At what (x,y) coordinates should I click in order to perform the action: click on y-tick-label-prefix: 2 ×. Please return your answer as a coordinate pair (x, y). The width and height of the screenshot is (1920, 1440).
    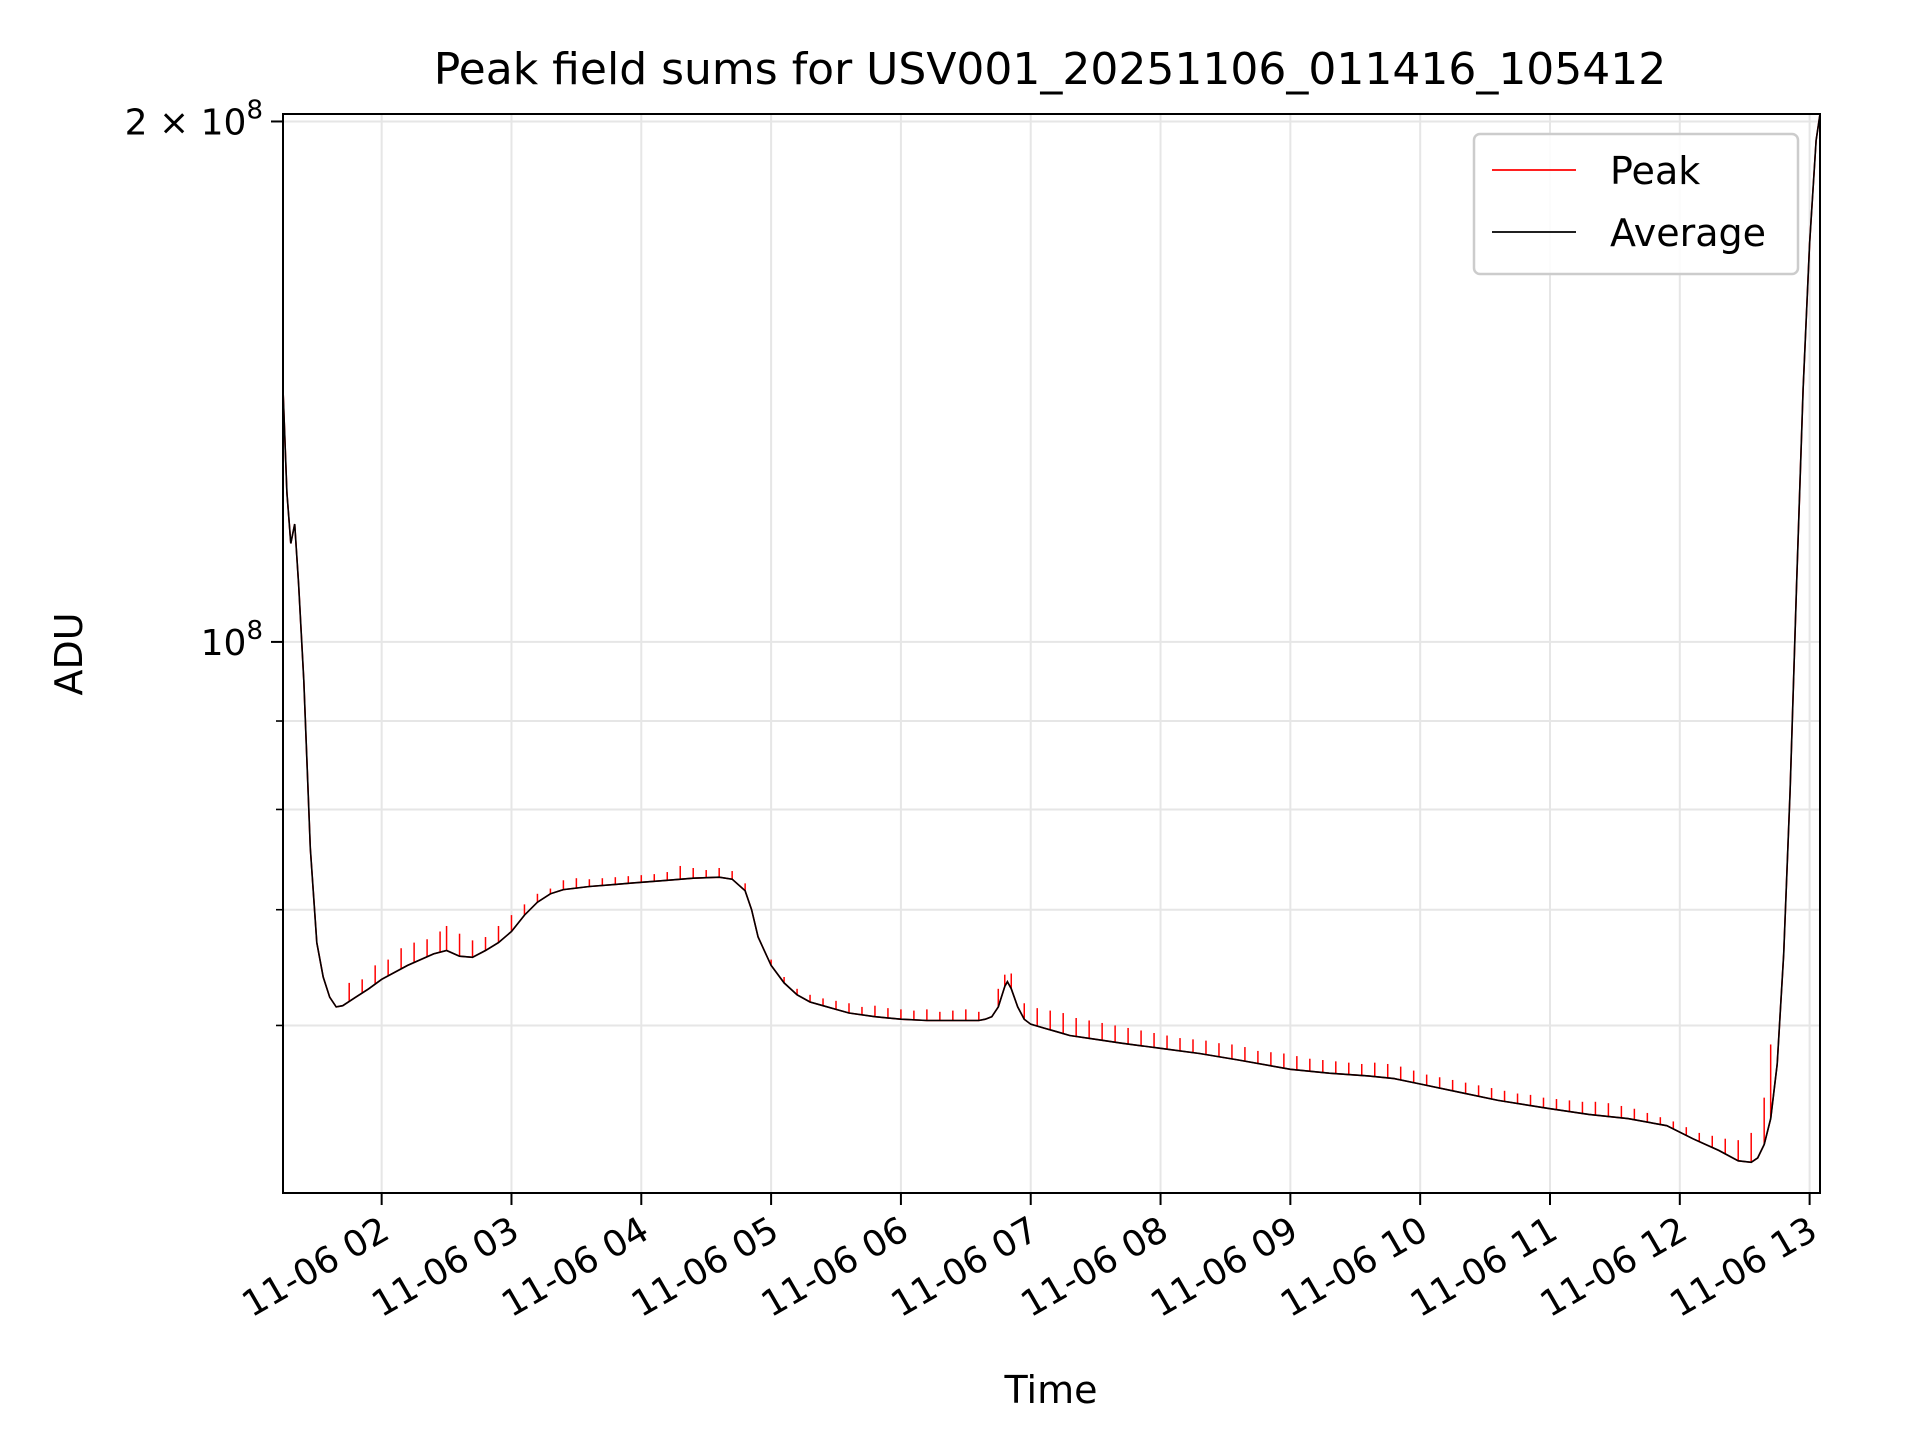
    Looking at the image, I should click on (163, 122).